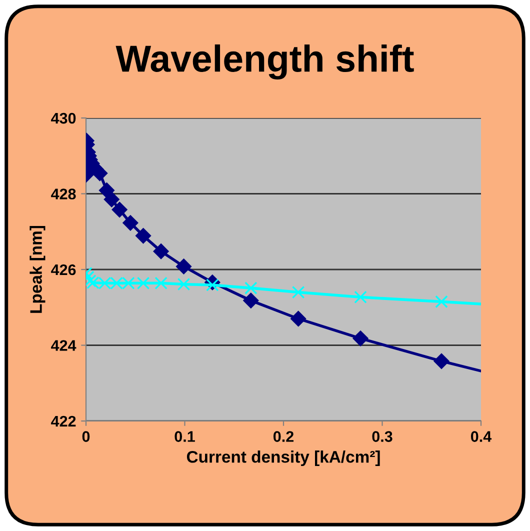  What do you see at coordinates (283, 458) in the screenshot?
I see `x-axis-title: Current density [kA/cm²]` at bounding box center [283, 458].